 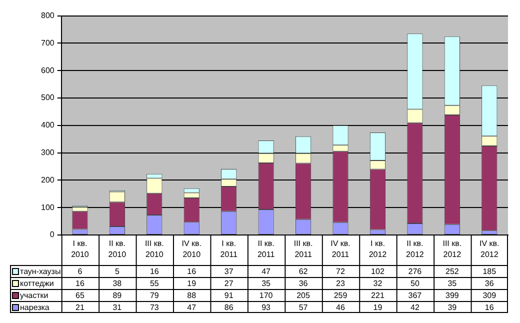 What do you see at coordinates (229, 283) in the screenshot?
I see `data-label: 27` at bounding box center [229, 283].